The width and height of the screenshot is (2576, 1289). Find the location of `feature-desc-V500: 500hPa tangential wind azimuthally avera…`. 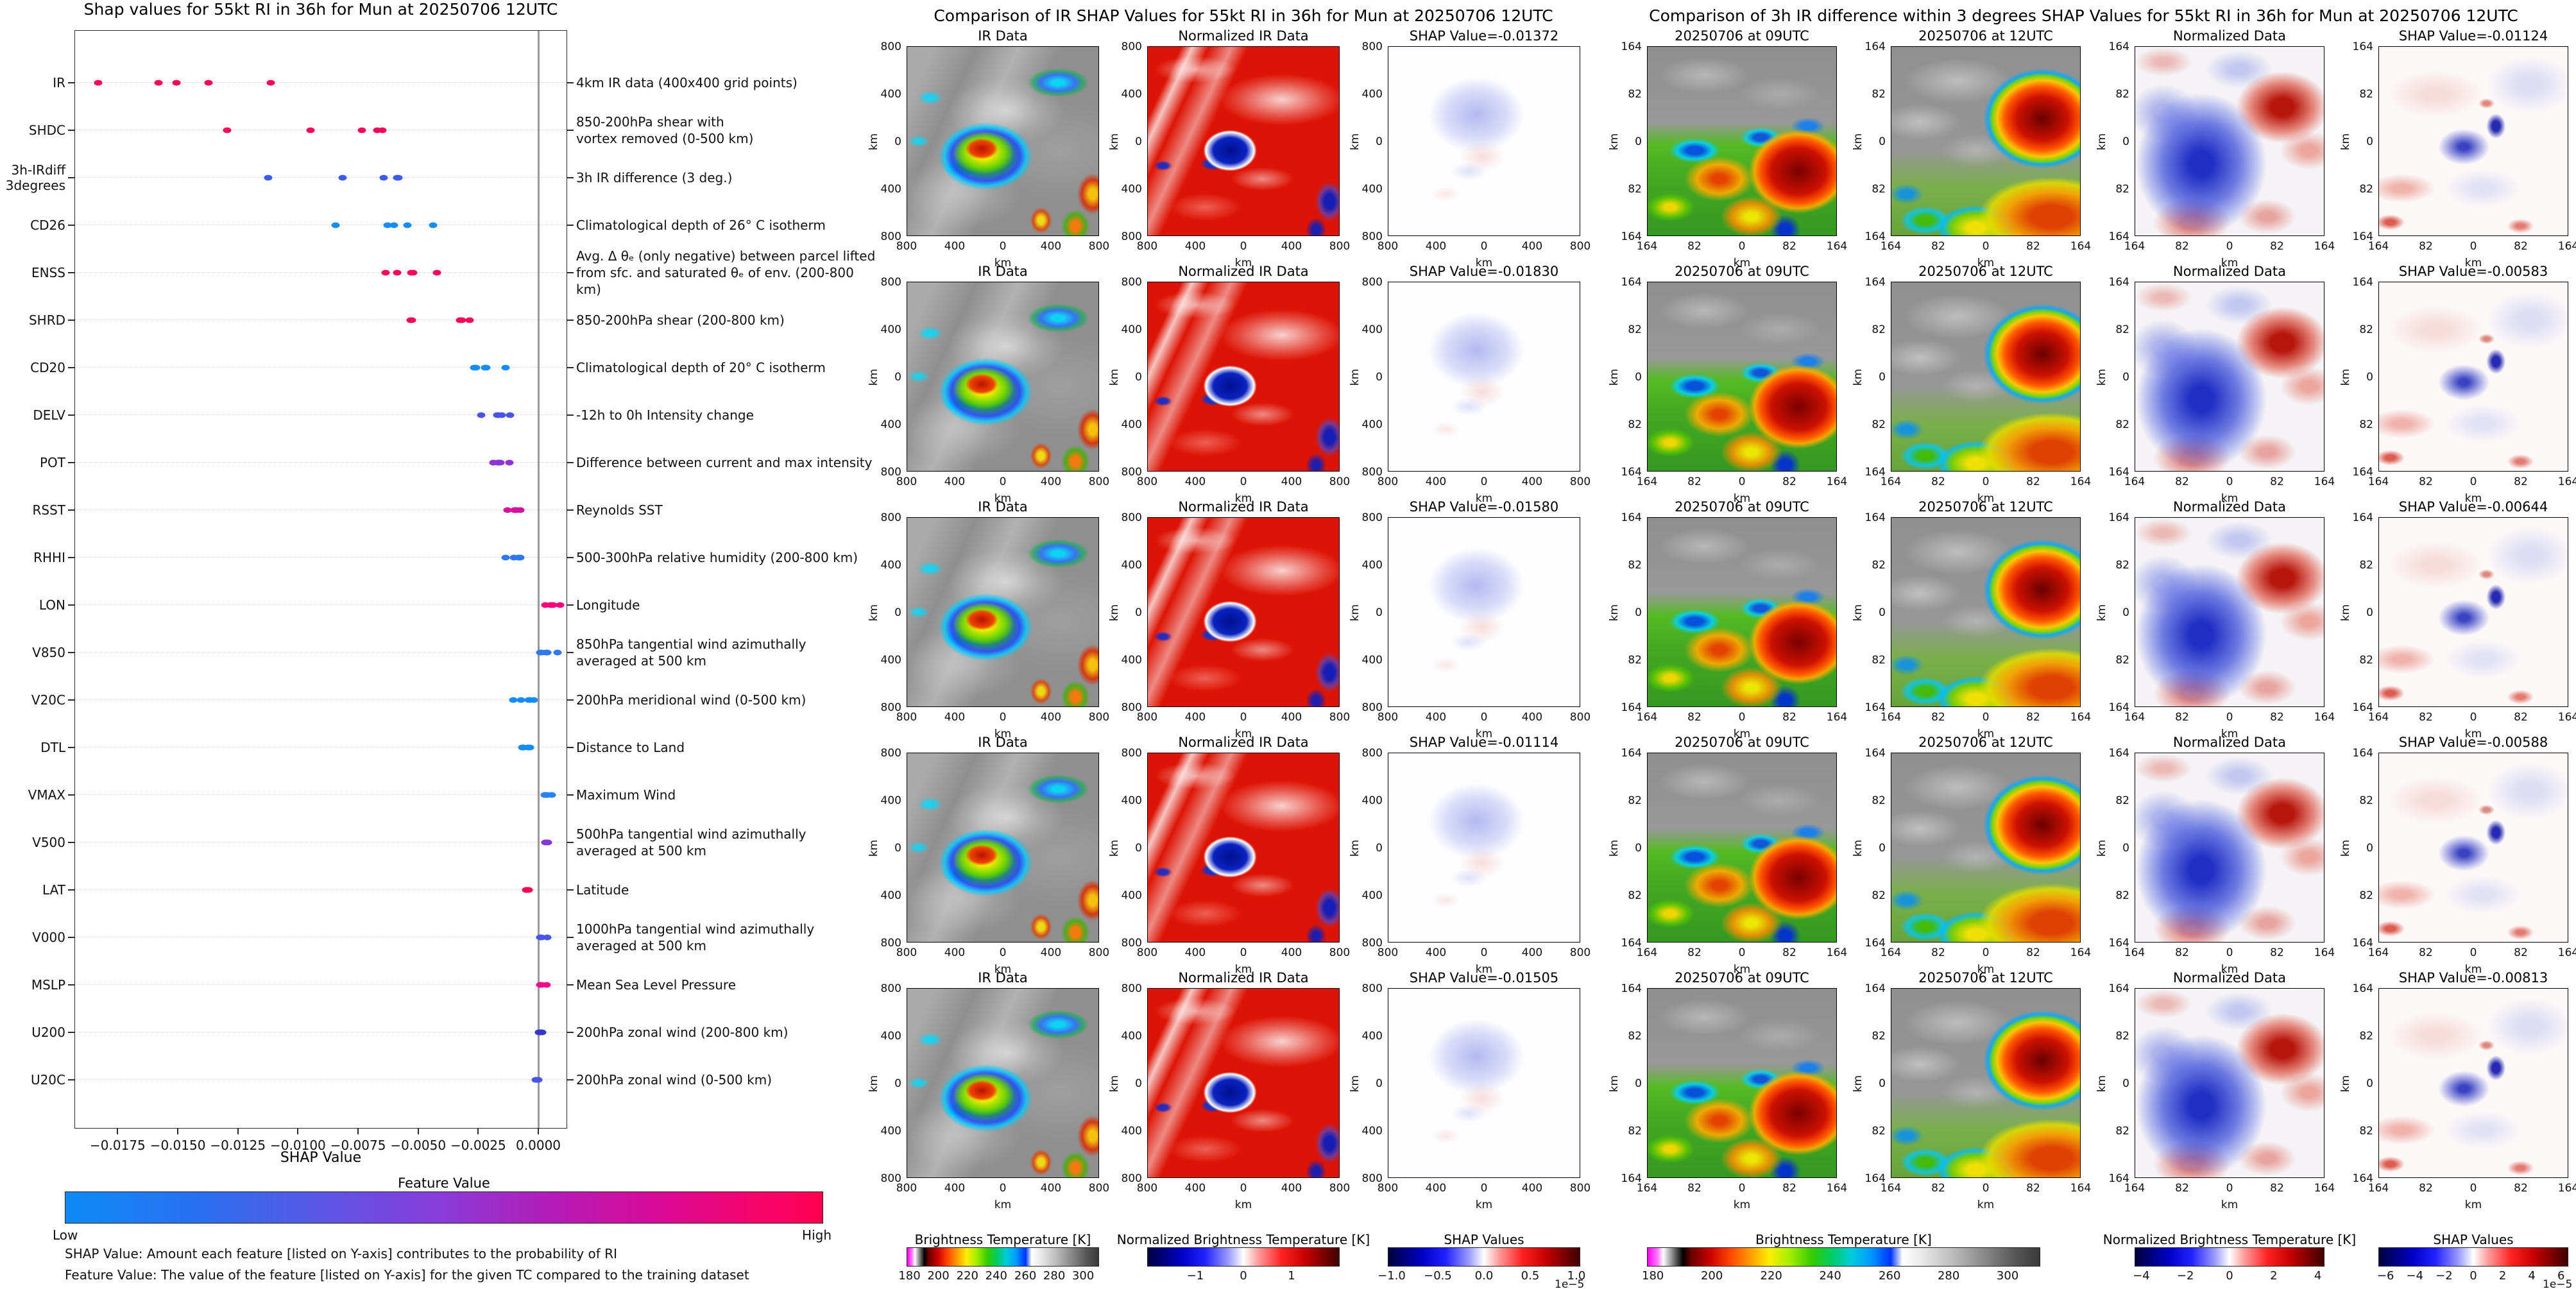

feature-desc-V500: 500hPa tangential wind azimuthally avera… is located at coordinates (691, 842).